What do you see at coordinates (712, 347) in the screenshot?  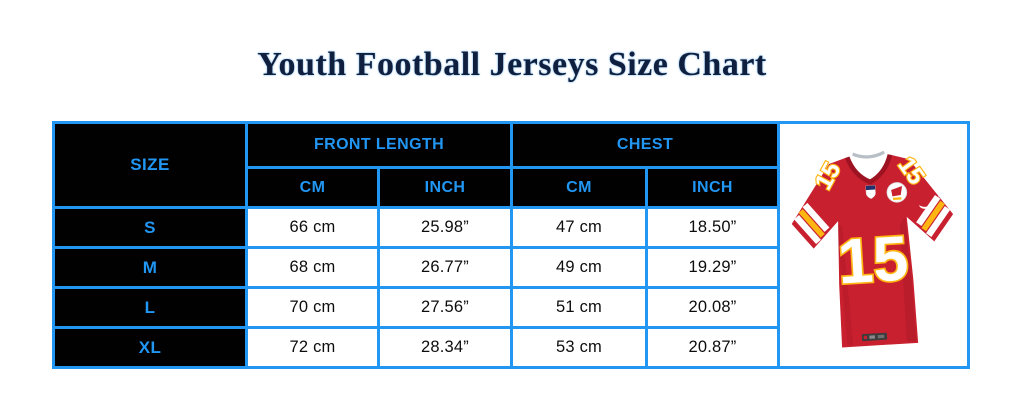 I see `chest-inch-value: 20.87”` at bounding box center [712, 347].